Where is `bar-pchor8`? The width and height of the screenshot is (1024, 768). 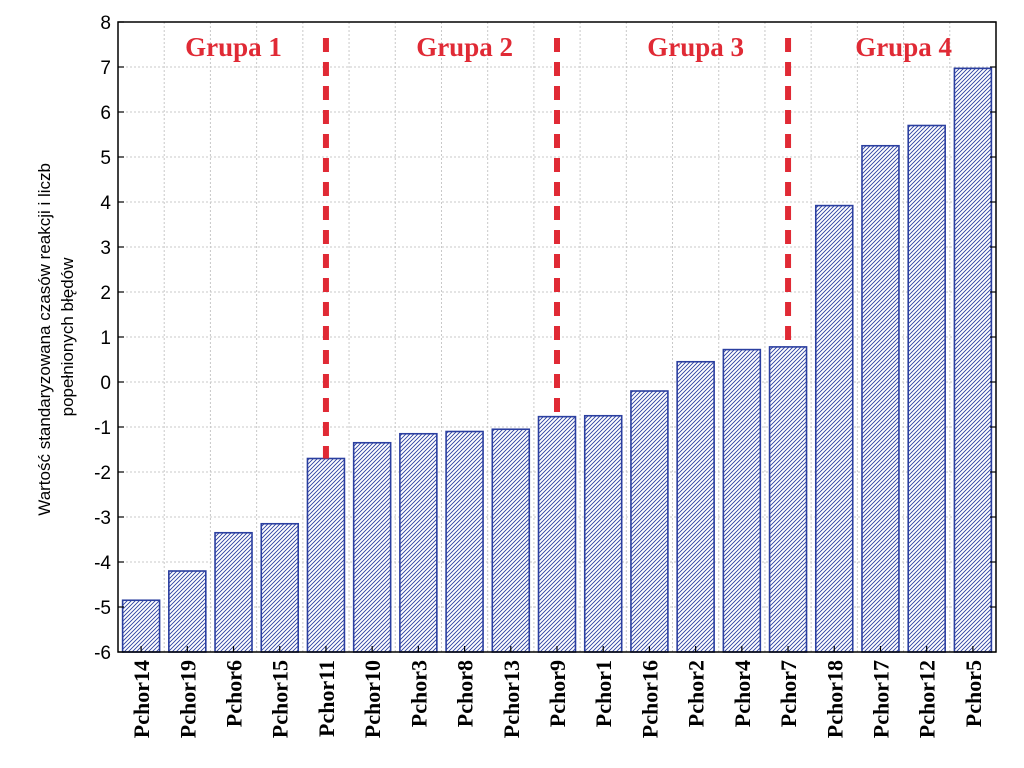
bar-pchor8 is located at coordinates (464, 541).